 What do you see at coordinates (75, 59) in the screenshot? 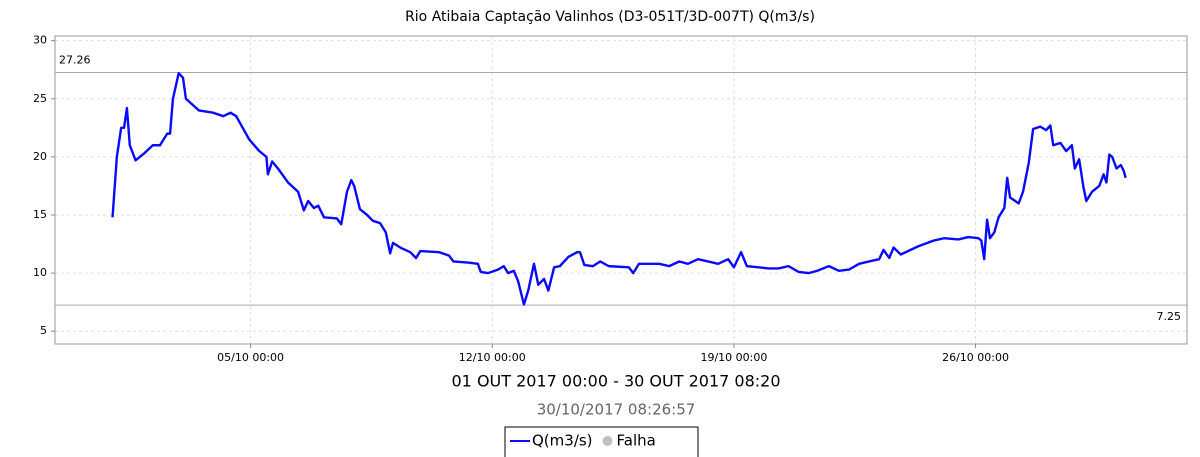
I see `reference-label: 27.26` at bounding box center [75, 59].